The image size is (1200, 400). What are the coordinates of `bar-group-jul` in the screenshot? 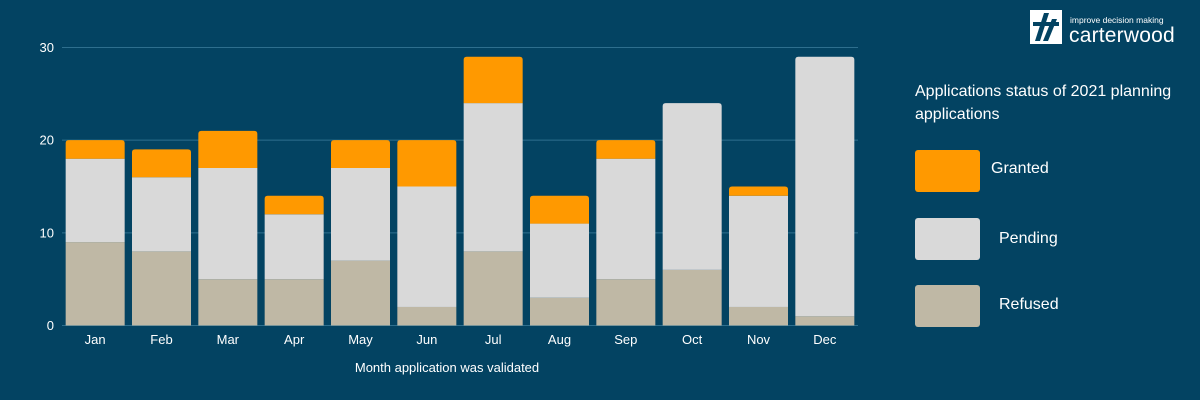 It's located at (493, 191).